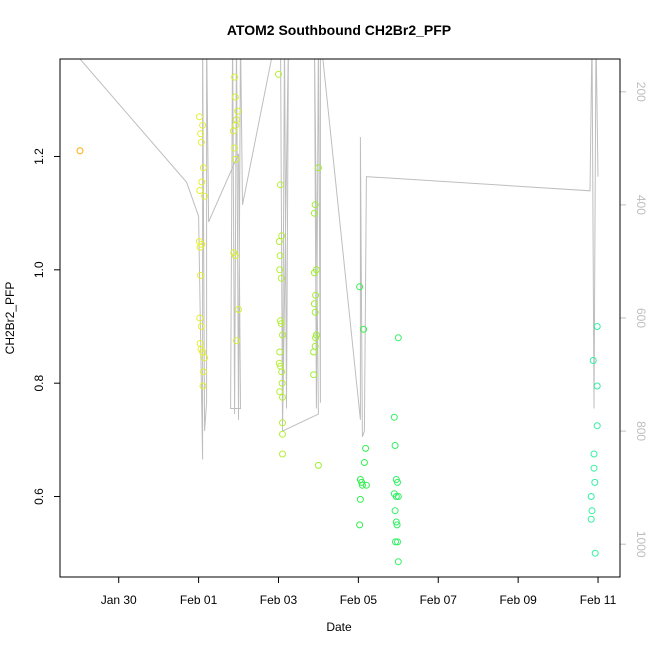  I want to click on x-axis-label: Date, so click(339, 627).